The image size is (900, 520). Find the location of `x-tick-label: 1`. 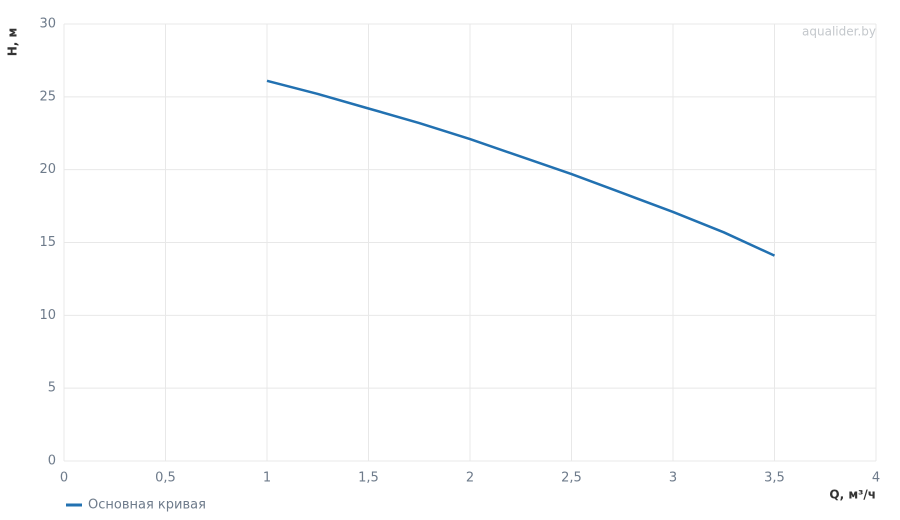

x-tick-label: 1 is located at coordinates (267, 478).